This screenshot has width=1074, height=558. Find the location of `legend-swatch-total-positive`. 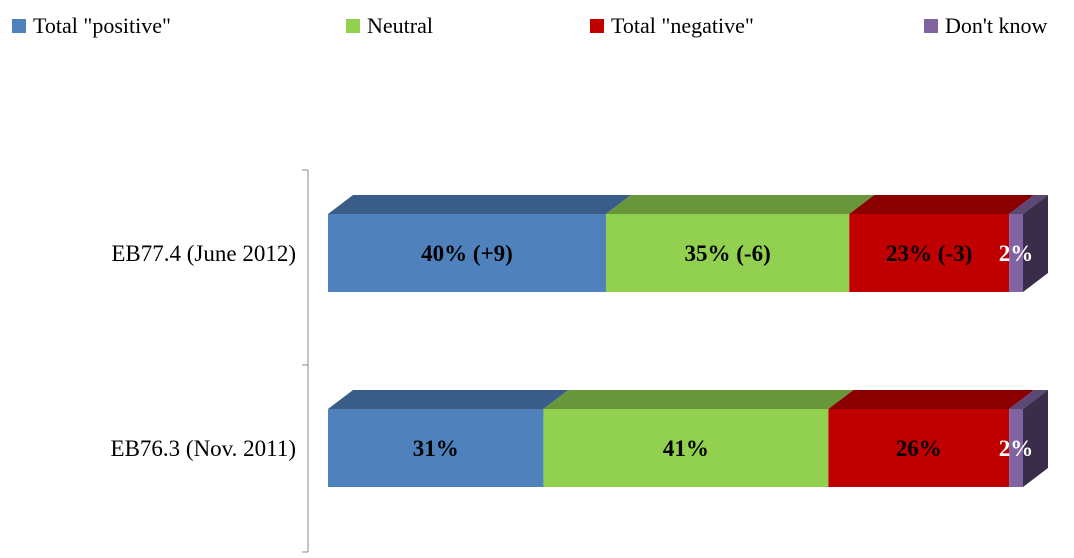

legend-swatch-total-positive is located at coordinates (19, 26).